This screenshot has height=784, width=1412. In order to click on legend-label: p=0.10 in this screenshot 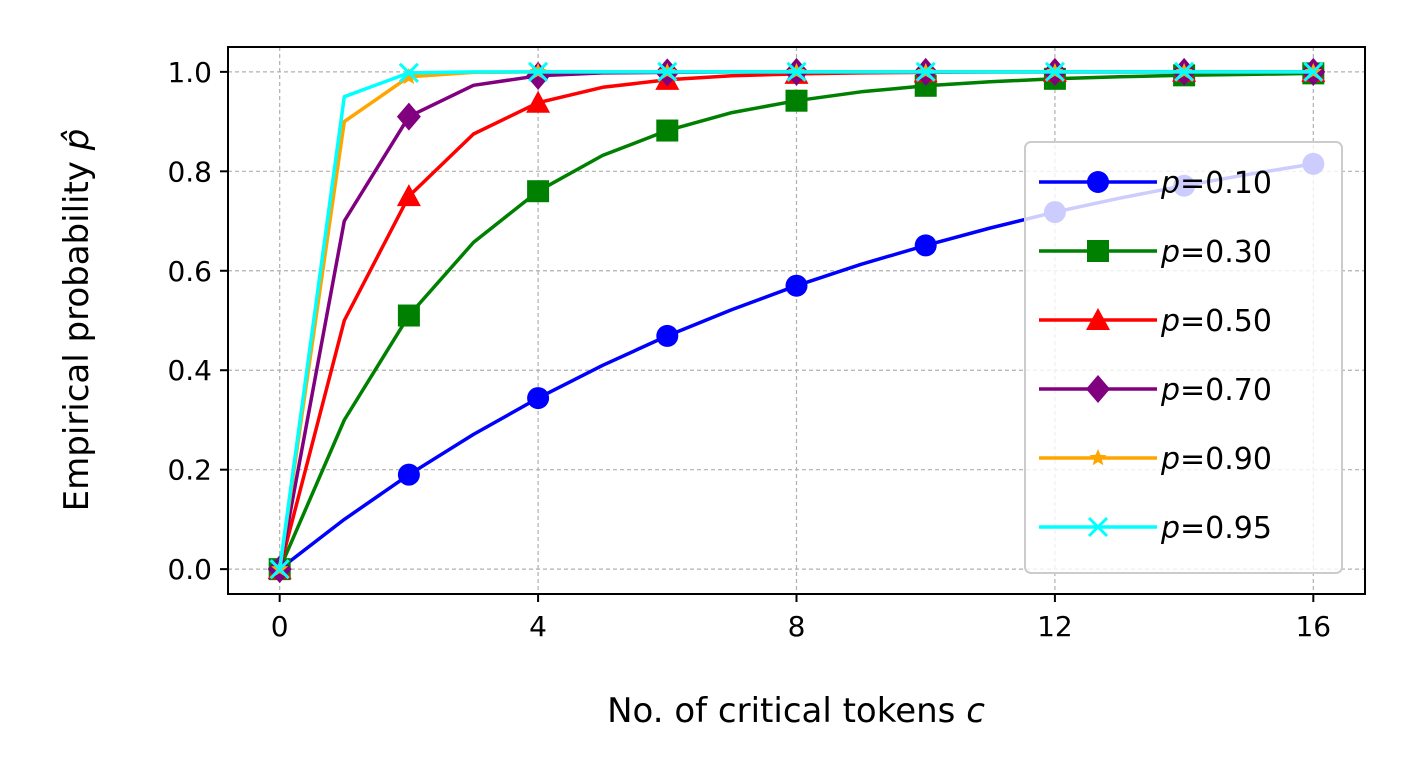, I will do `click(1216, 183)`.